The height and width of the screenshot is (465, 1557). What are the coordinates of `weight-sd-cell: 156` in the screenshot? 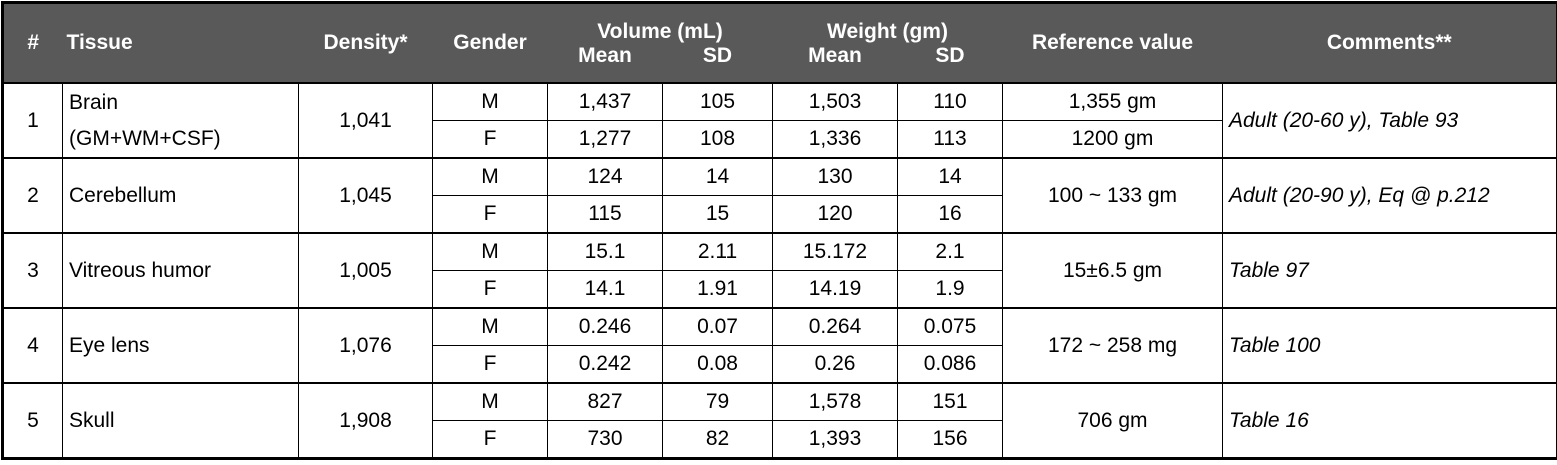 It's located at (950, 439).